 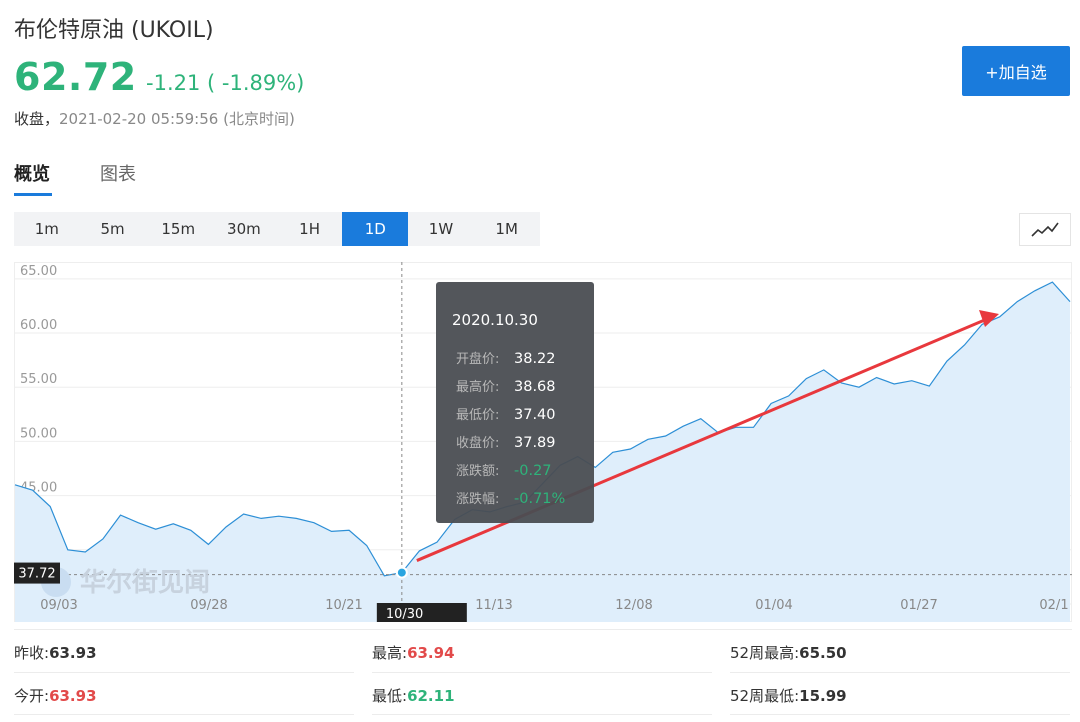 What do you see at coordinates (38, 325) in the screenshot?
I see `y-tick-label: 60.00` at bounding box center [38, 325].